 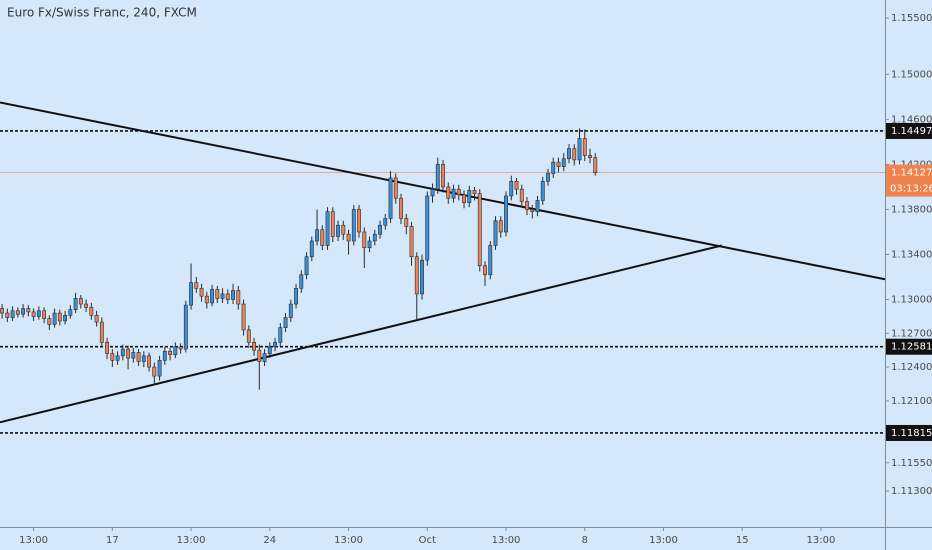 I want to click on y-tick-label: 1.14600, so click(x=911, y=119).